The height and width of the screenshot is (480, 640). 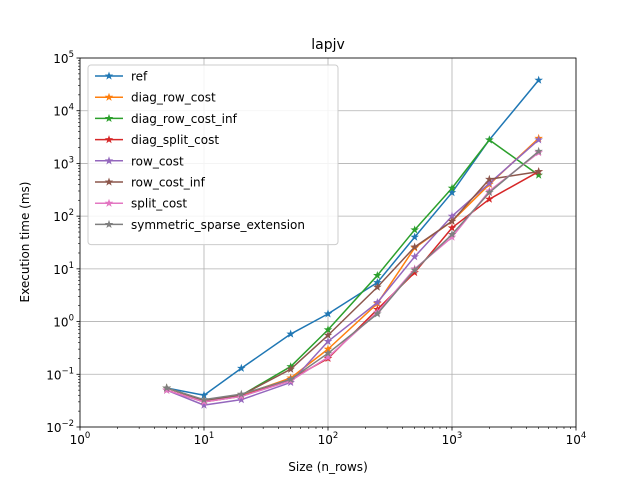 I want to click on chart-title: lapjv, so click(x=328, y=45).